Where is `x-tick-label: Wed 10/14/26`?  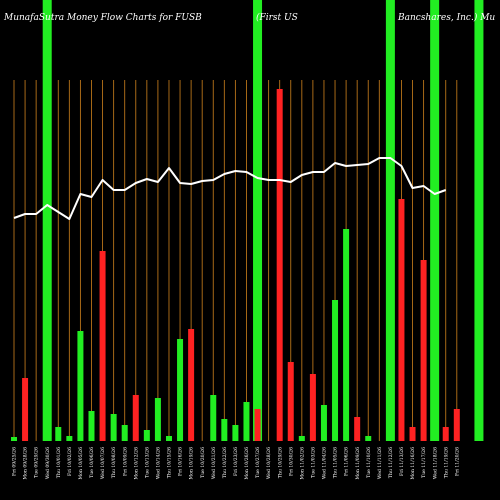
x-tick-label: Wed 10/14/26 is located at coordinates (159, 463).